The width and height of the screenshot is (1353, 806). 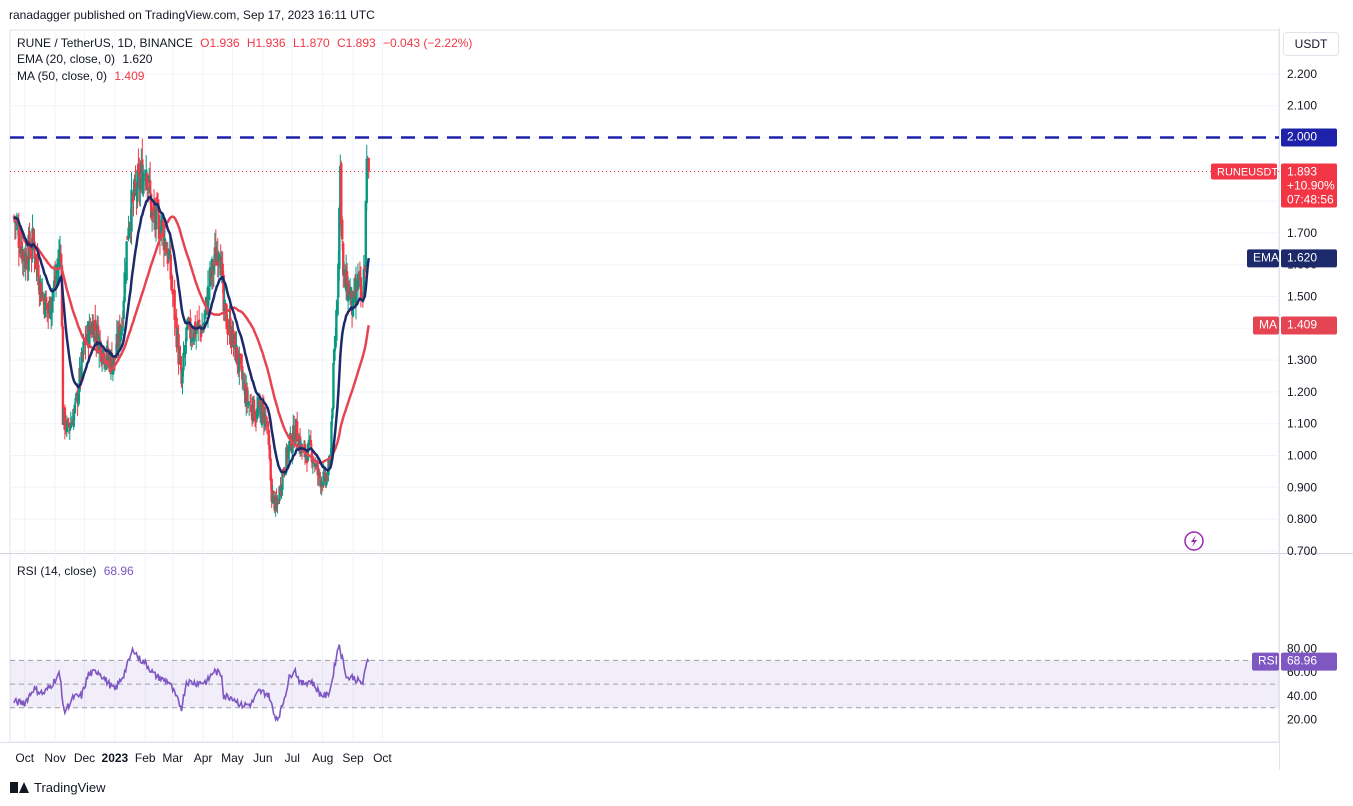 What do you see at coordinates (1302, 649) in the screenshot?
I see `rsi-tick-label: 80.00` at bounding box center [1302, 649].